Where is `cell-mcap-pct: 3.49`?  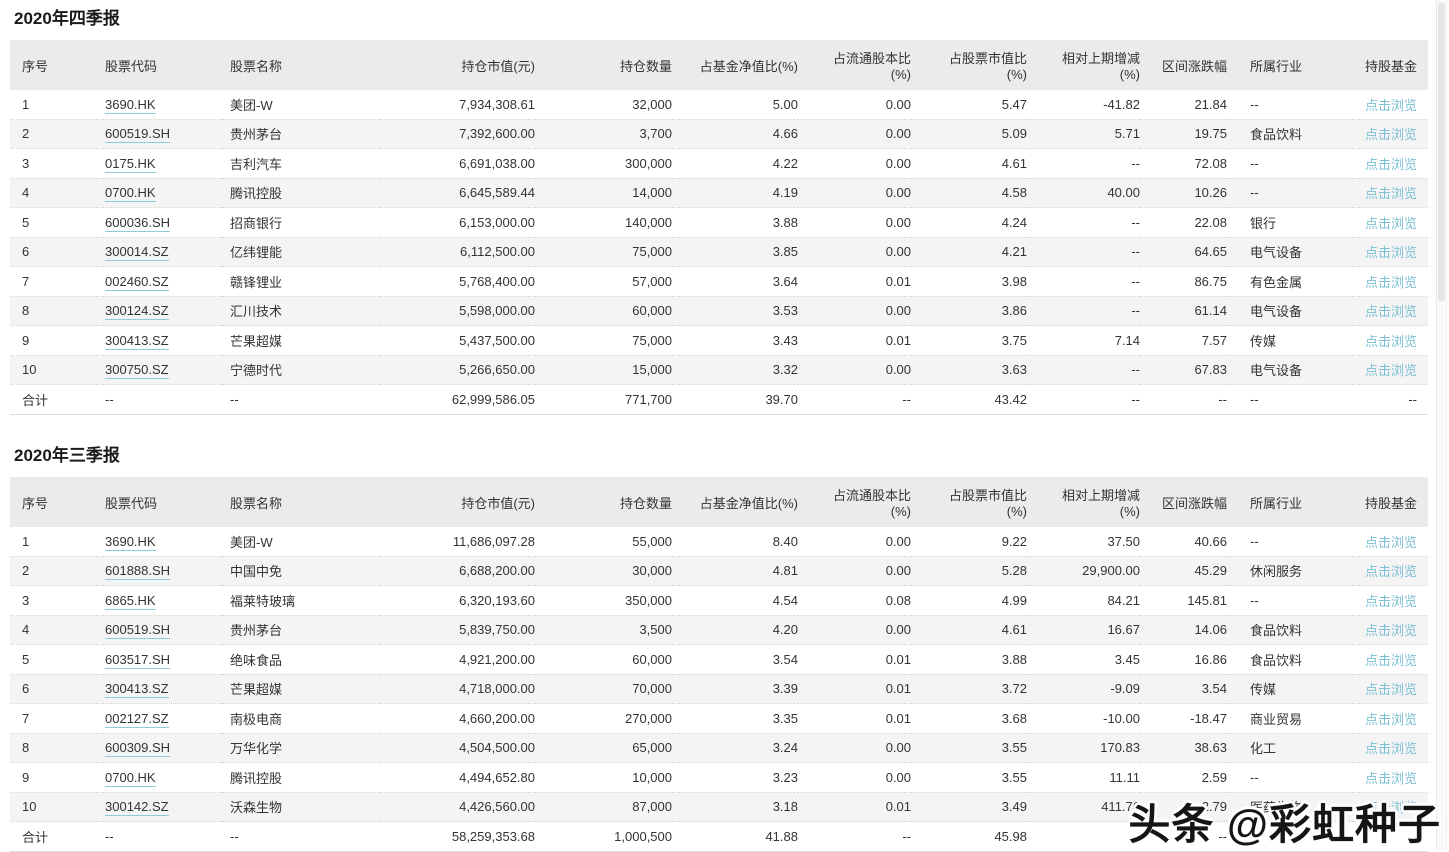 cell-mcap-pct: 3.49 is located at coordinates (969, 807).